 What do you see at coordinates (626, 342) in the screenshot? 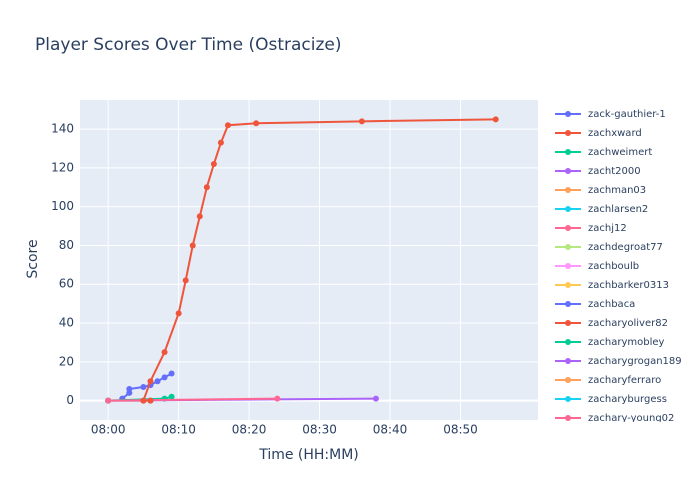
I see `legend-label: zacharymobley` at bounding box center [626, 342].